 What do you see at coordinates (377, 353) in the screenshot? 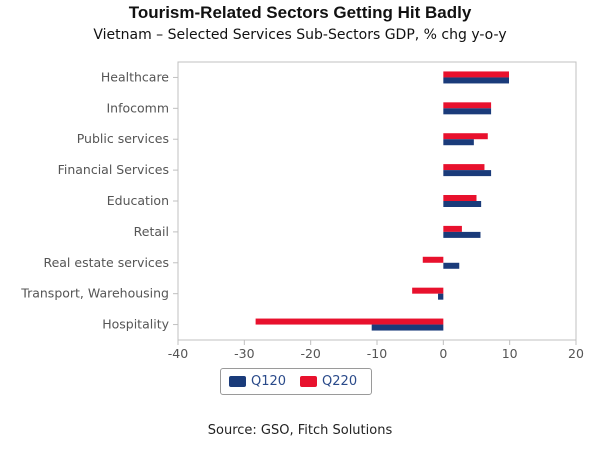
I see `x-tick-label: -10` at bounding box center [377, 353].